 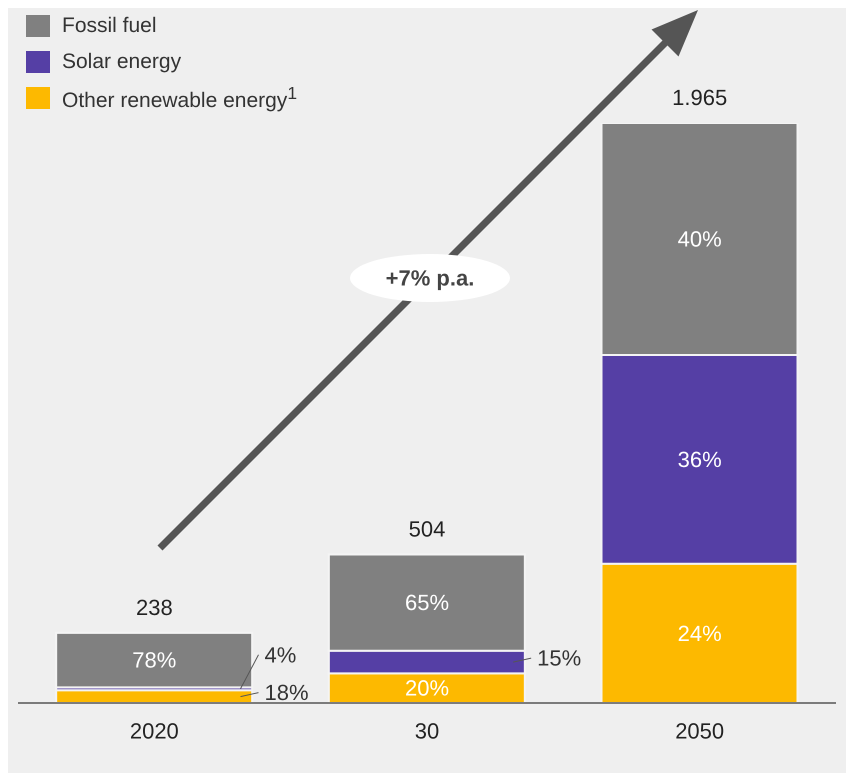 What do you see at coordinates (427, 603) in the screenshot?
I see `annotation: 65%` at bounding box center [427, 603].